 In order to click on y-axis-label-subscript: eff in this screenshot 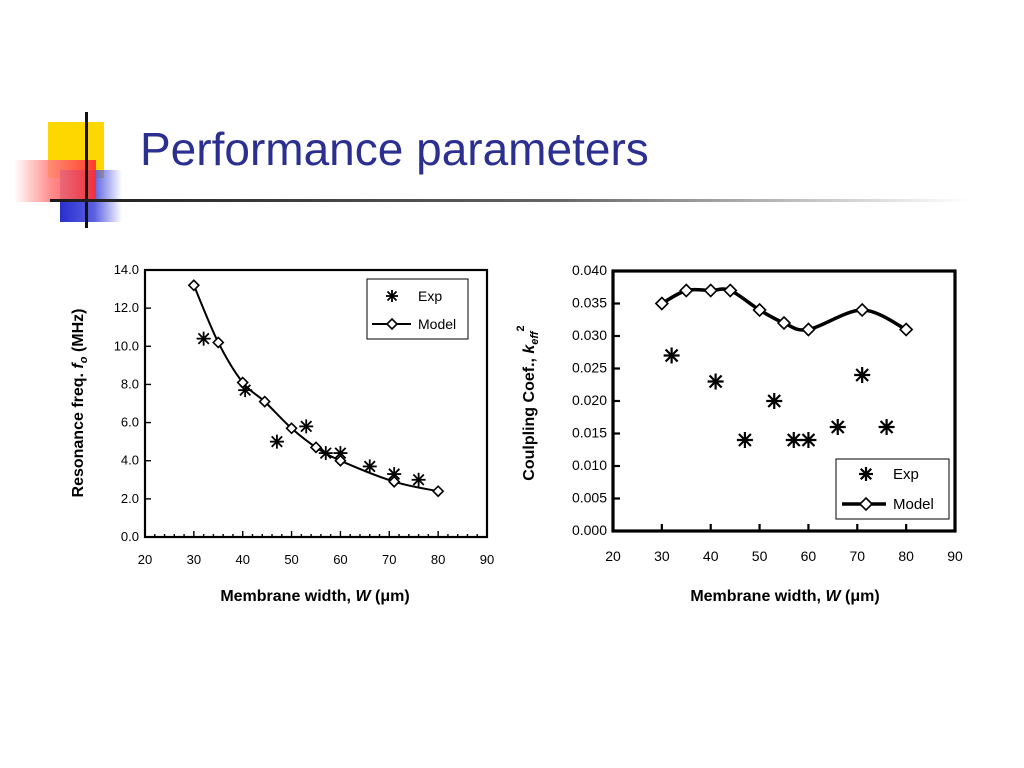, I will do `click(535, 337)`.